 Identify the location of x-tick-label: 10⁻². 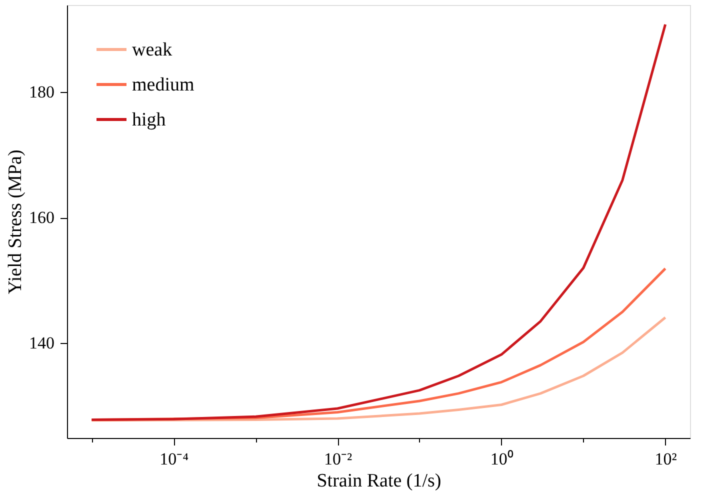
(338, 459).